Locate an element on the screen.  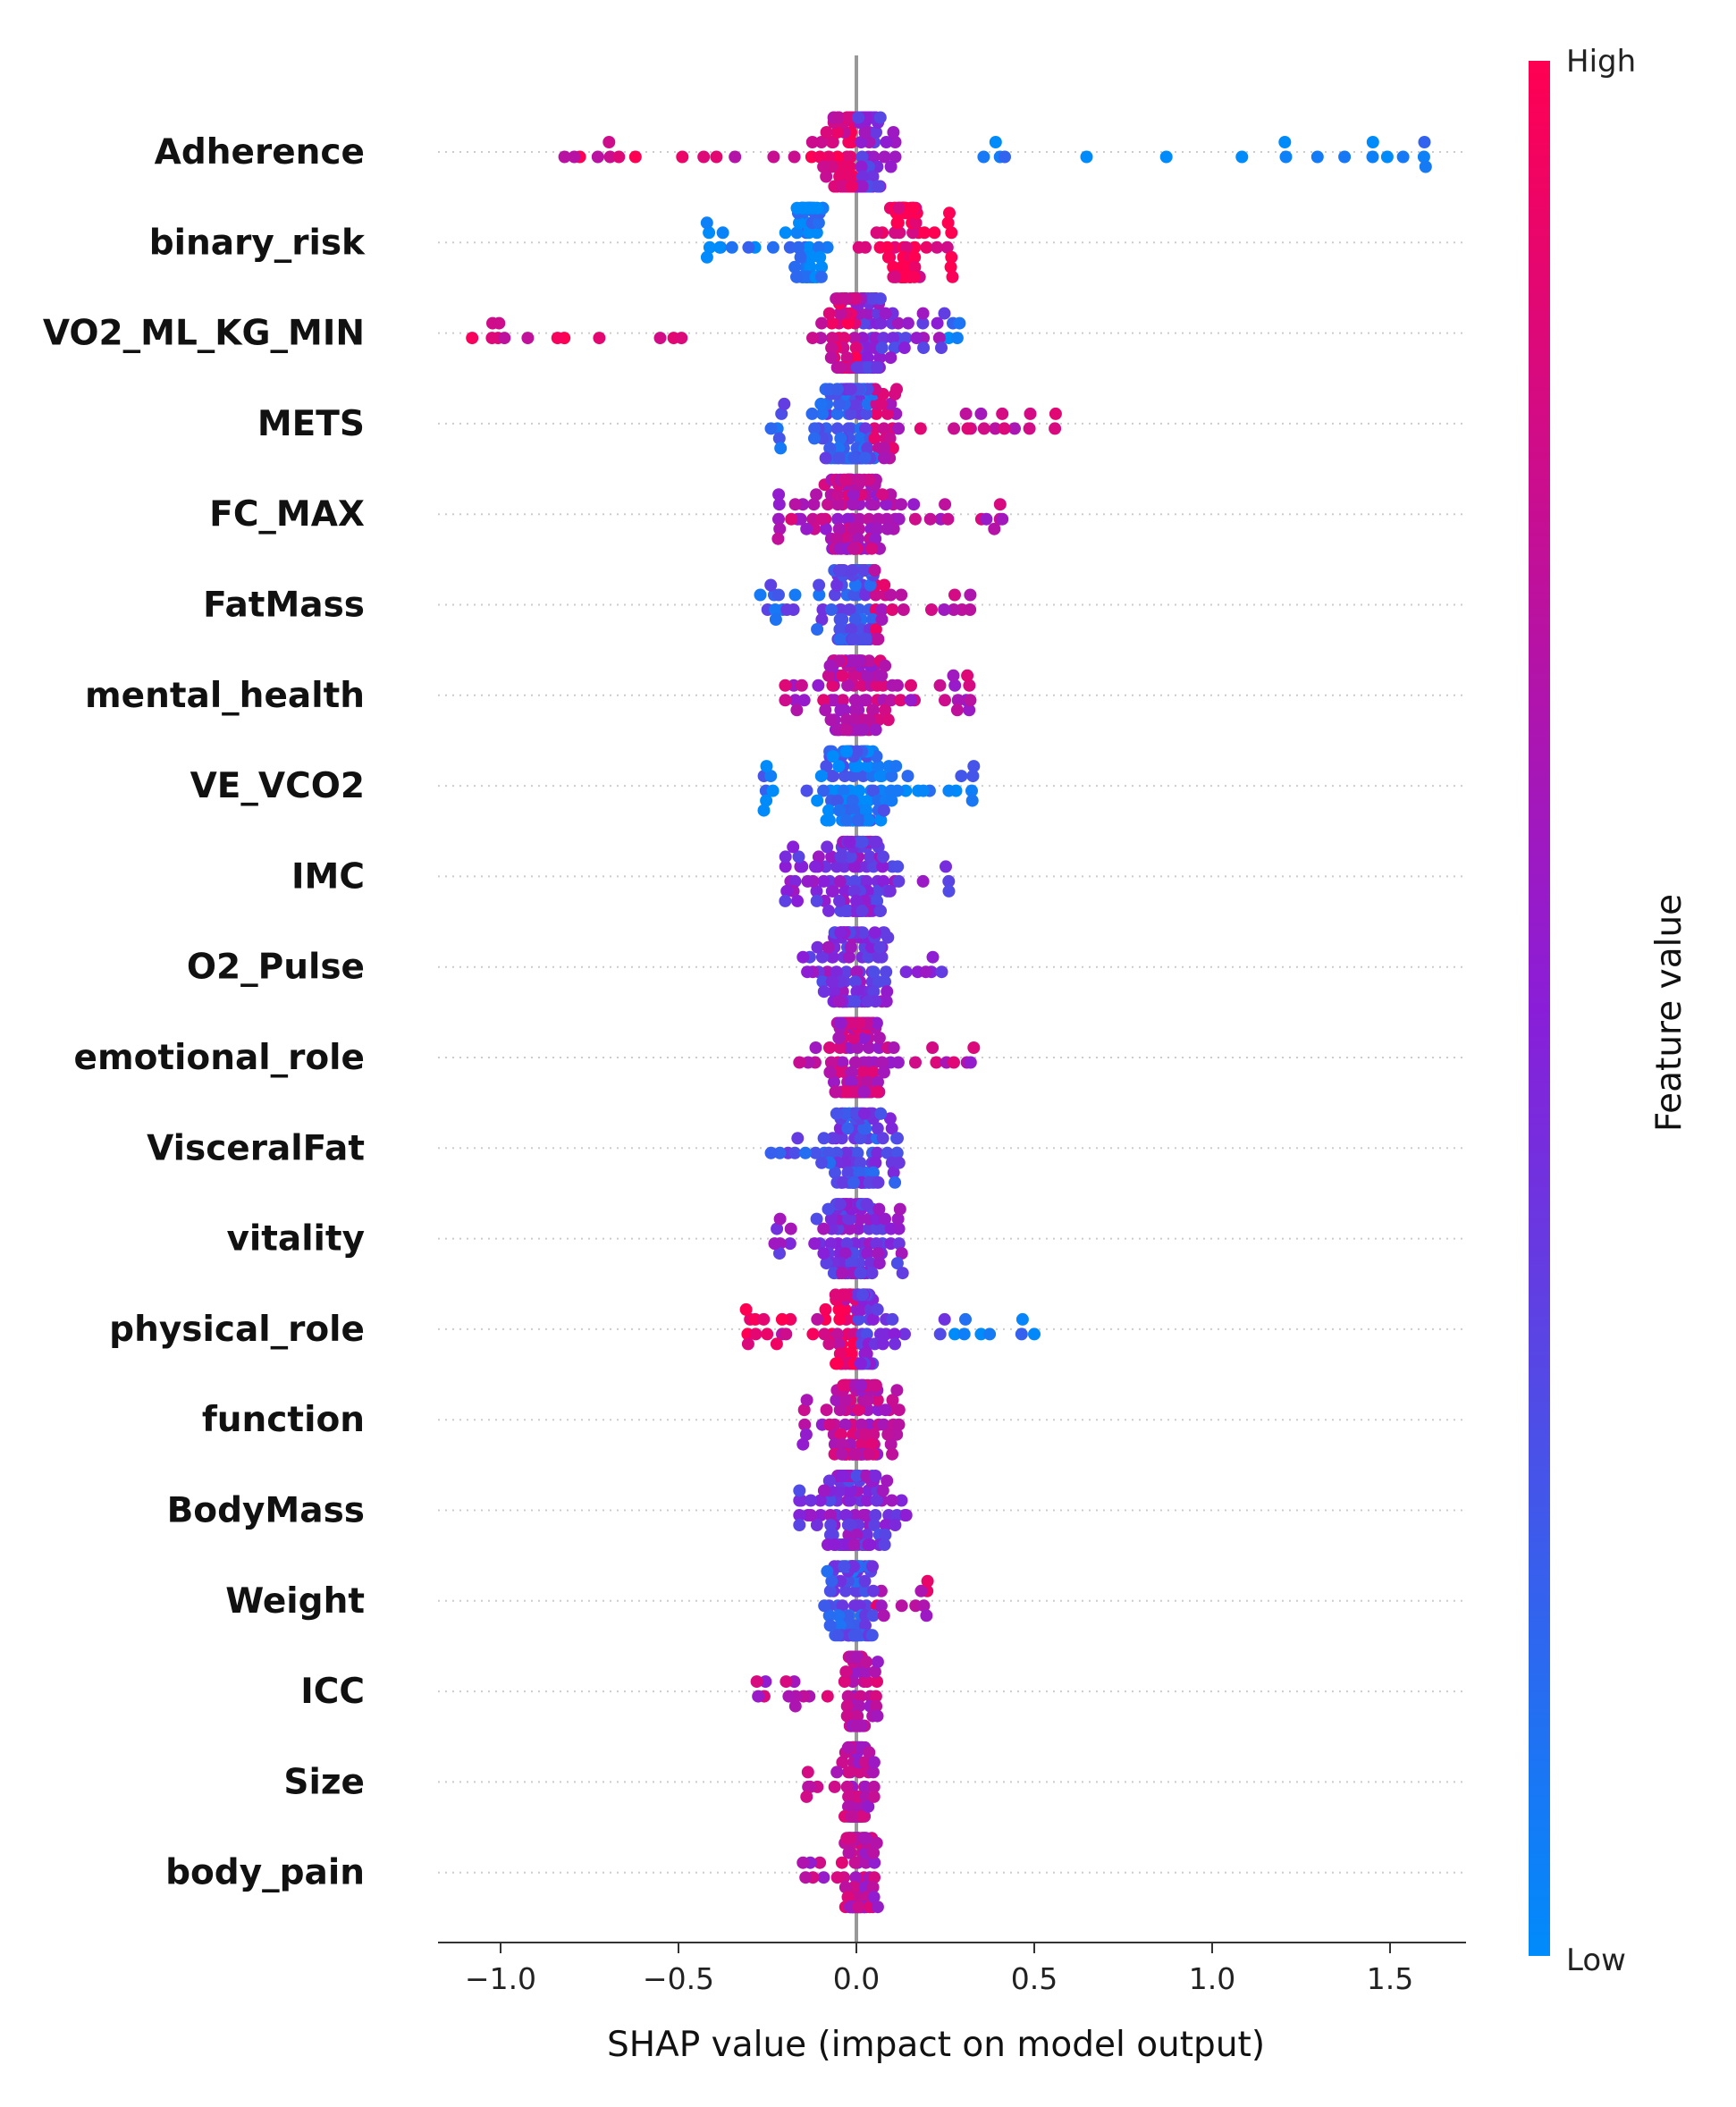
feature-label-function: function is located at coordinates (283, 1420).